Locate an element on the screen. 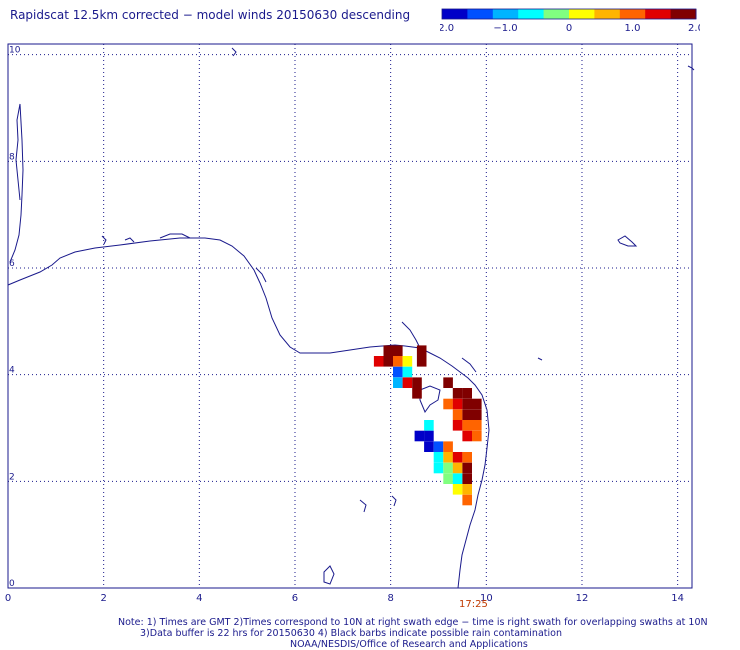 The image size is (740, 650). x-tick-label: 12 is located at coordinates (582, 598).